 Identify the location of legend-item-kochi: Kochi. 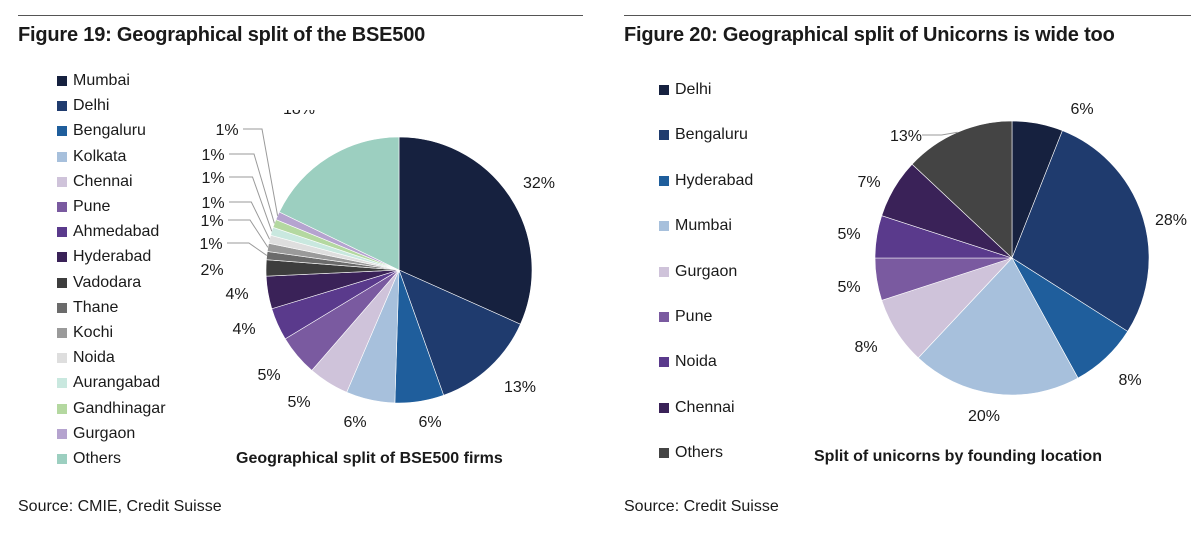
(85, 333).